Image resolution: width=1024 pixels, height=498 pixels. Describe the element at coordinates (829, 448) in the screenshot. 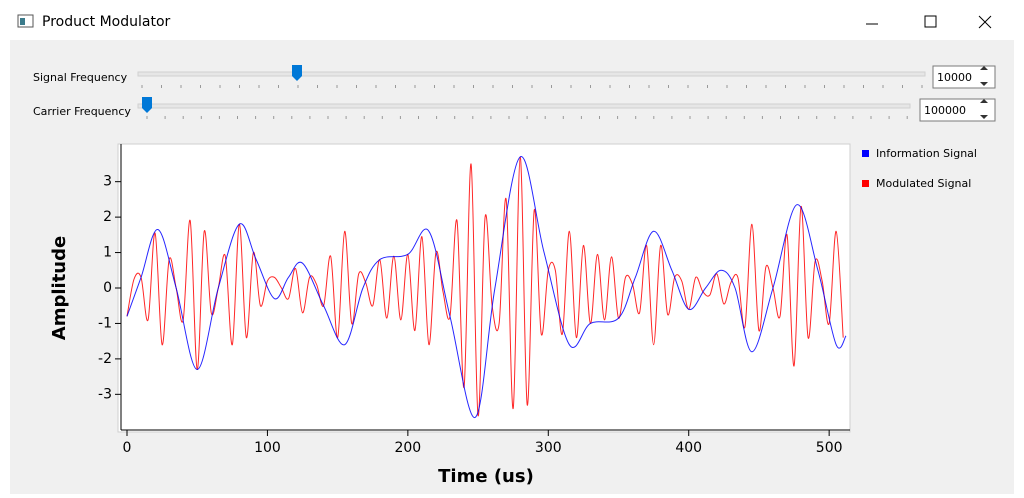

I see `x-tick-label: 500` at that location.